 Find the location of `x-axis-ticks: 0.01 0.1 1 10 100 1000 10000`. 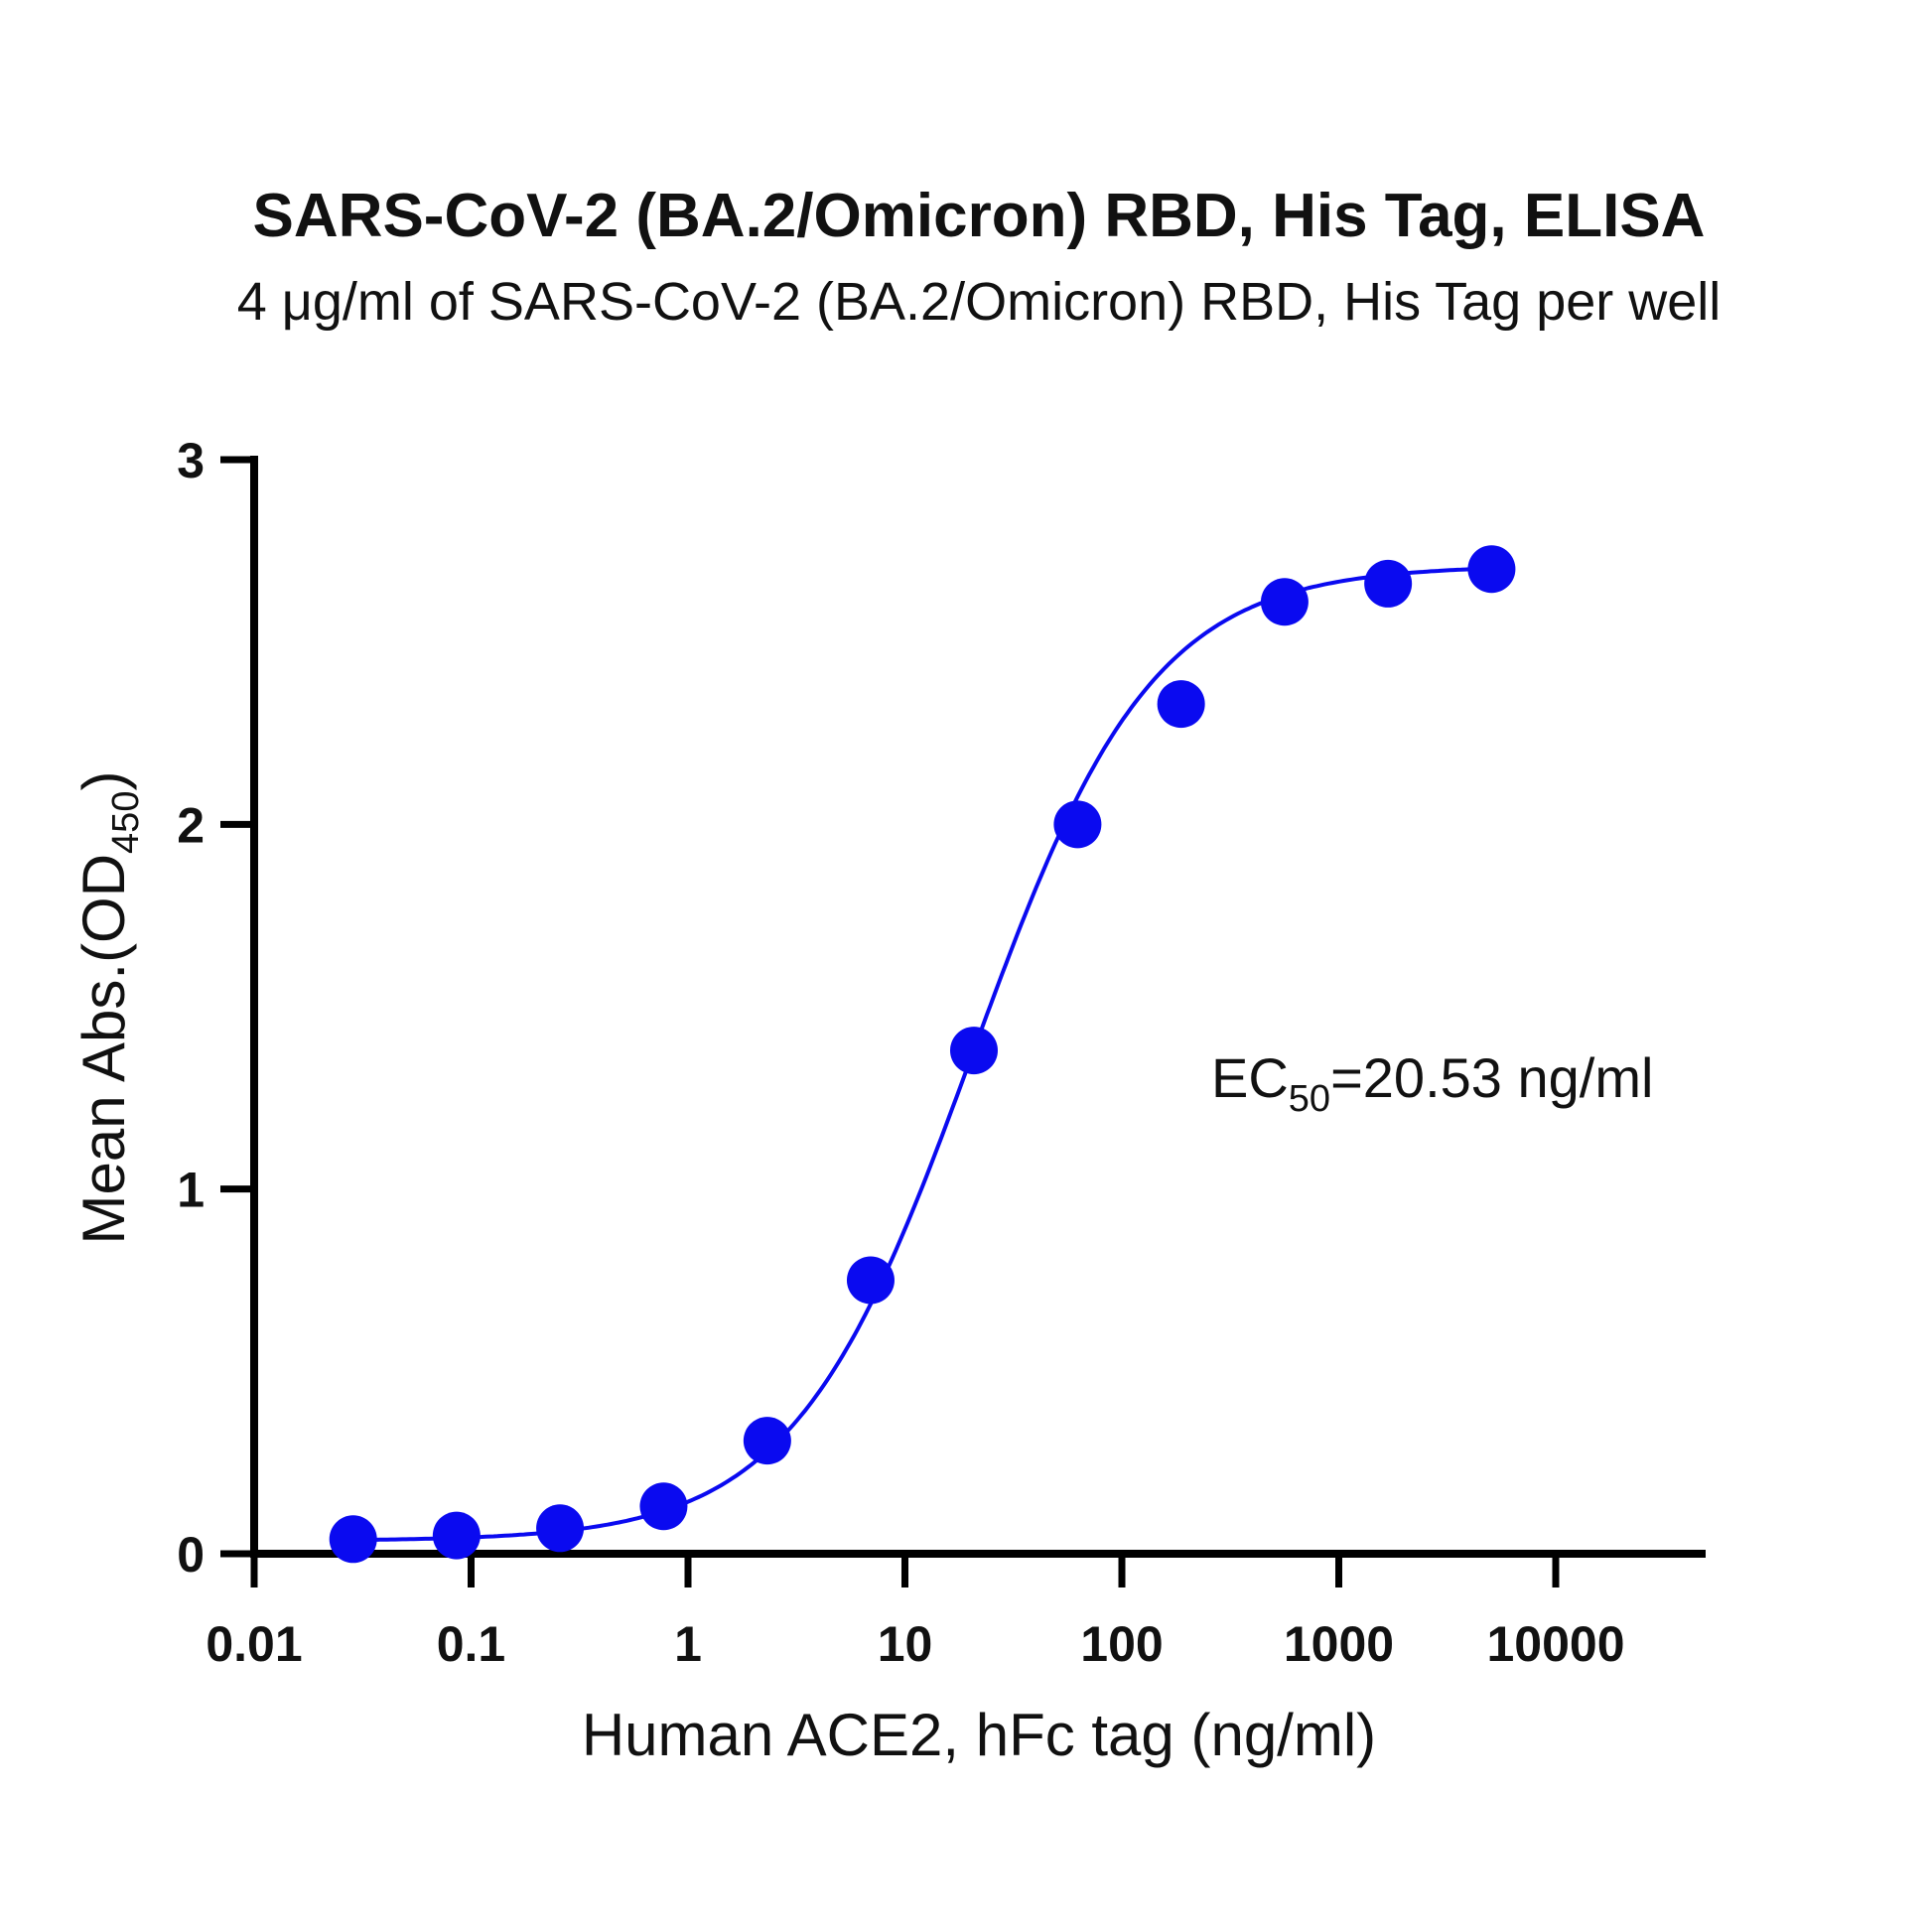

x-axis-ticks: 0.01 0.1 1 10 100 1000 10000 is located at coordinates (915, 1613).